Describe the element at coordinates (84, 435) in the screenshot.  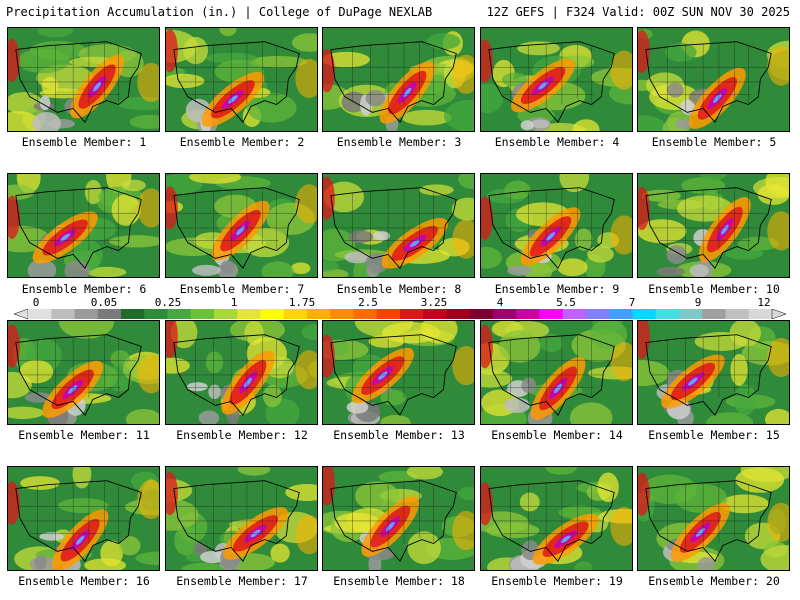
I see `member-caption: Ensemble Member: 11` at that location.